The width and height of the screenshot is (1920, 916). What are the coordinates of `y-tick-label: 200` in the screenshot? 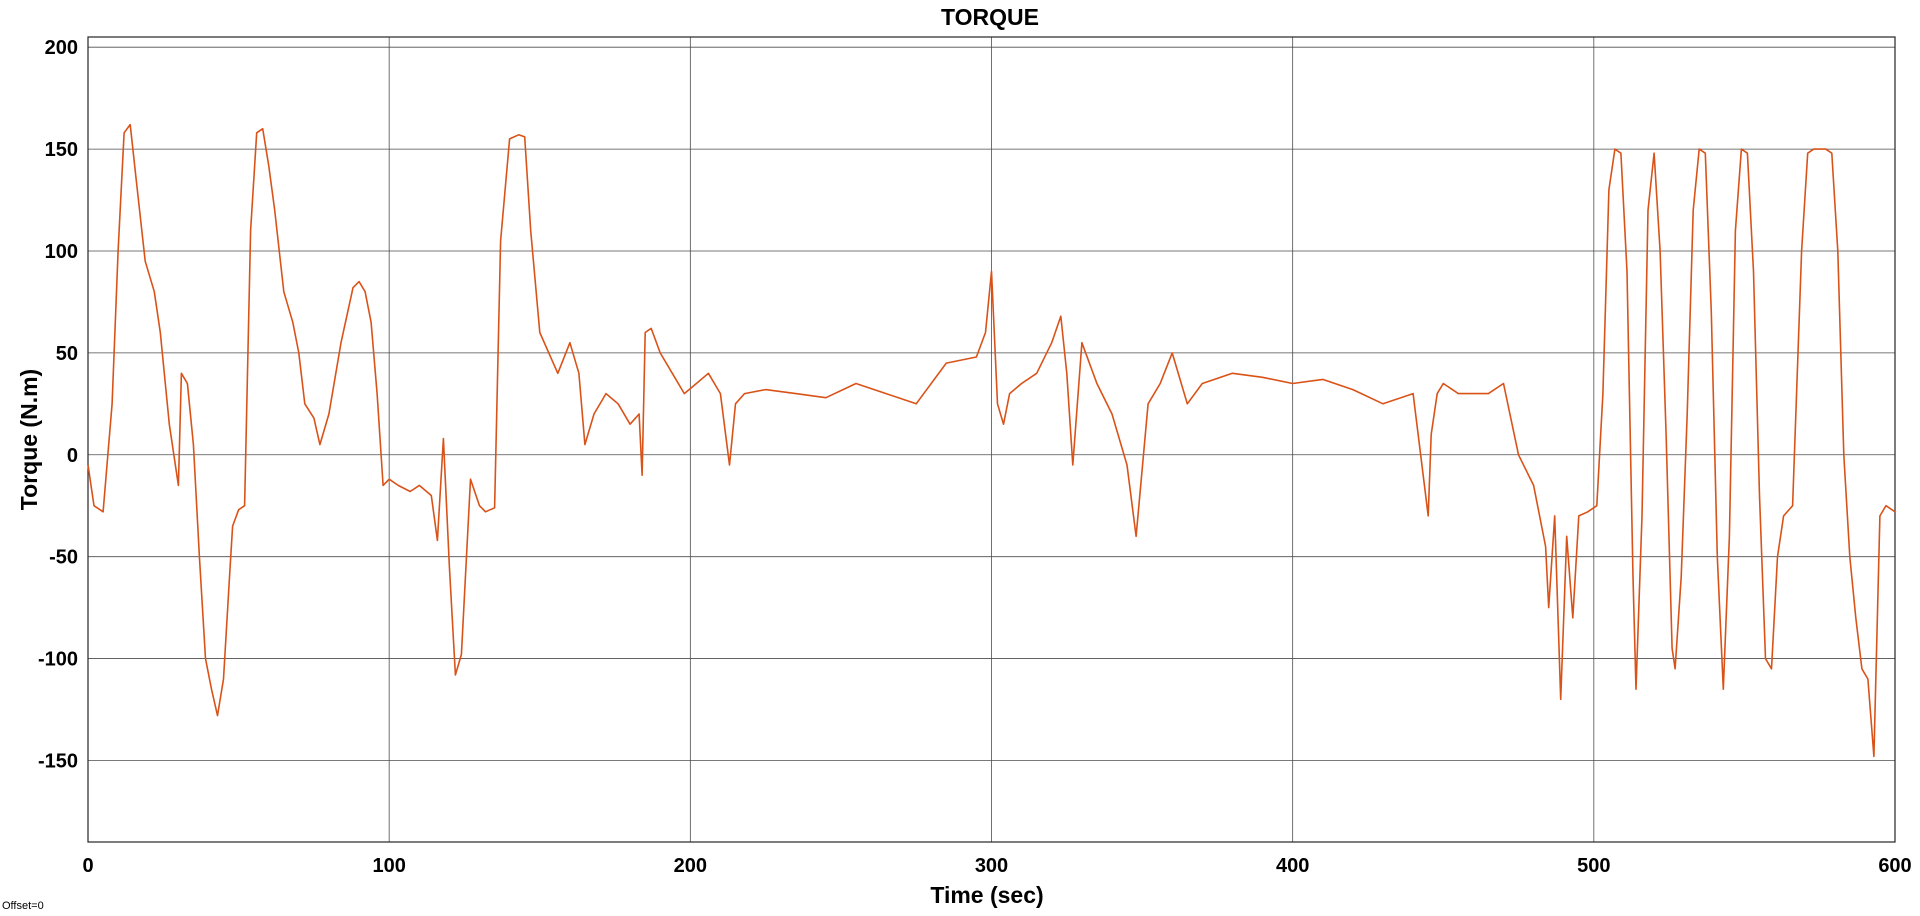 It's located at (61, 48).